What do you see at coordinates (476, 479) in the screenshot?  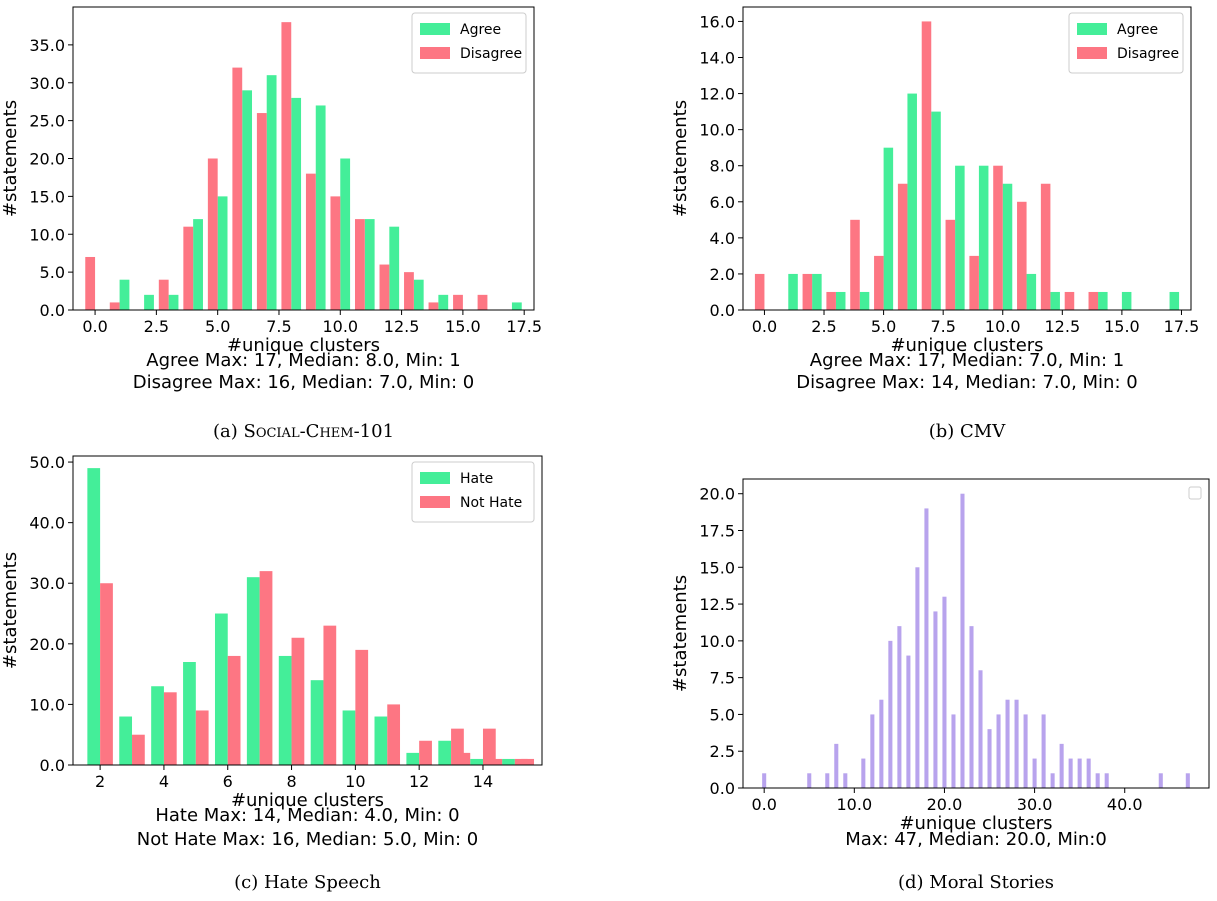 I see `legend-label: Hate` at bounding box center [476, 479].